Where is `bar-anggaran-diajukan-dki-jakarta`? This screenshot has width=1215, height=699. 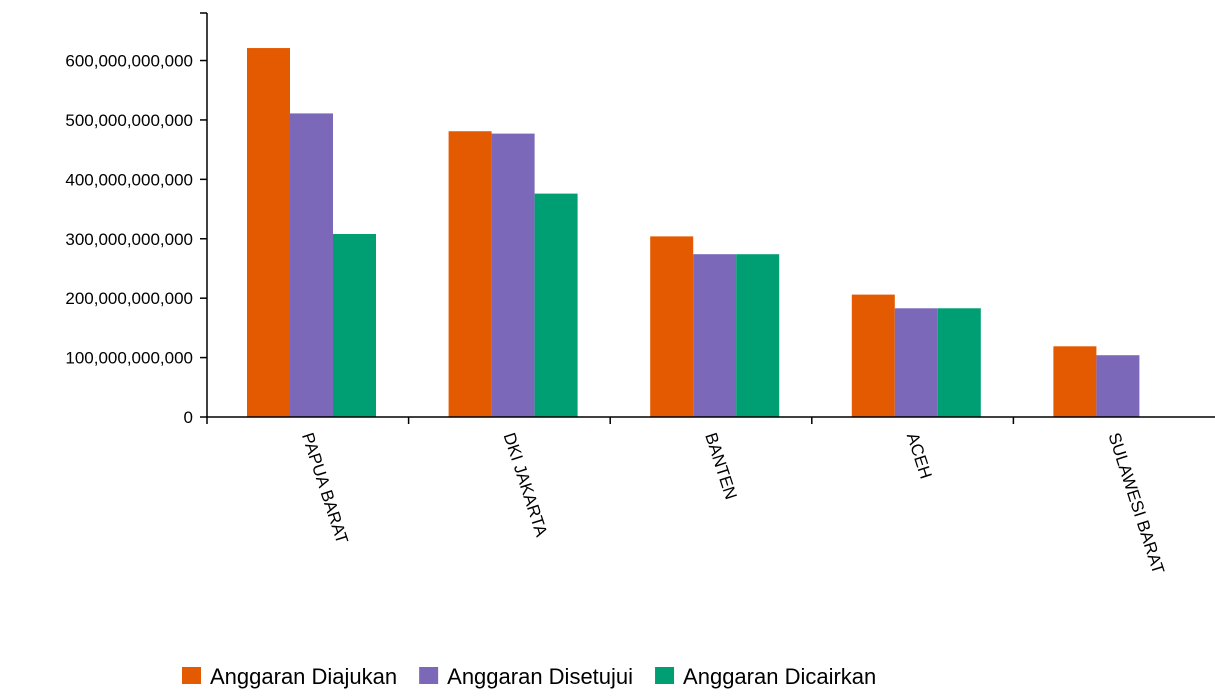
bar-anggaran-diajukan-dki-jakarta is located at coordinates (470, 274).